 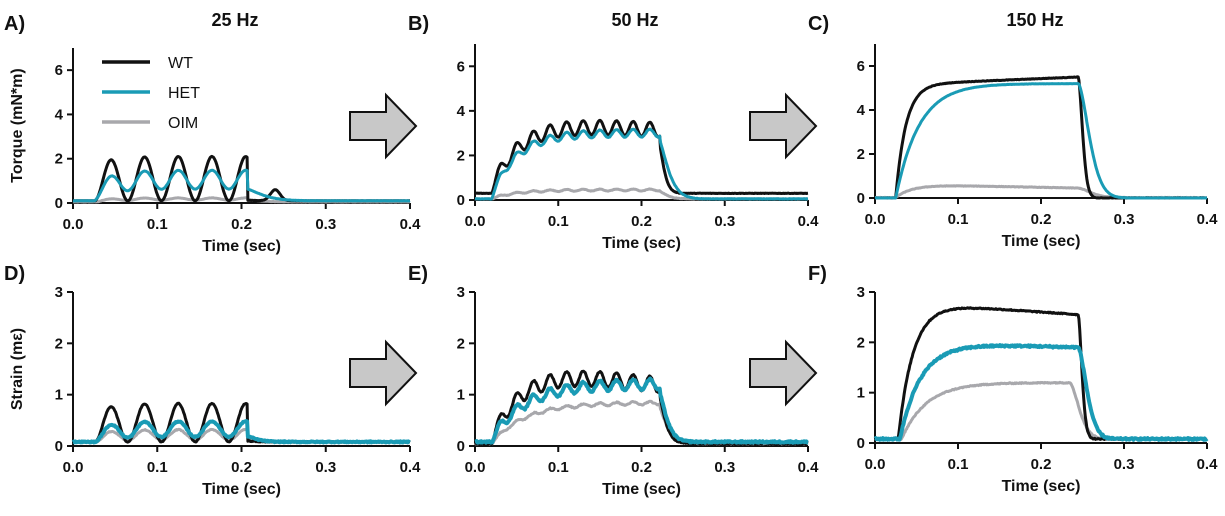 What do you see at coordinates (183, 123) in the screenshot?
I see `legend-label-oim: OIM` at bounding box center [183, 123].